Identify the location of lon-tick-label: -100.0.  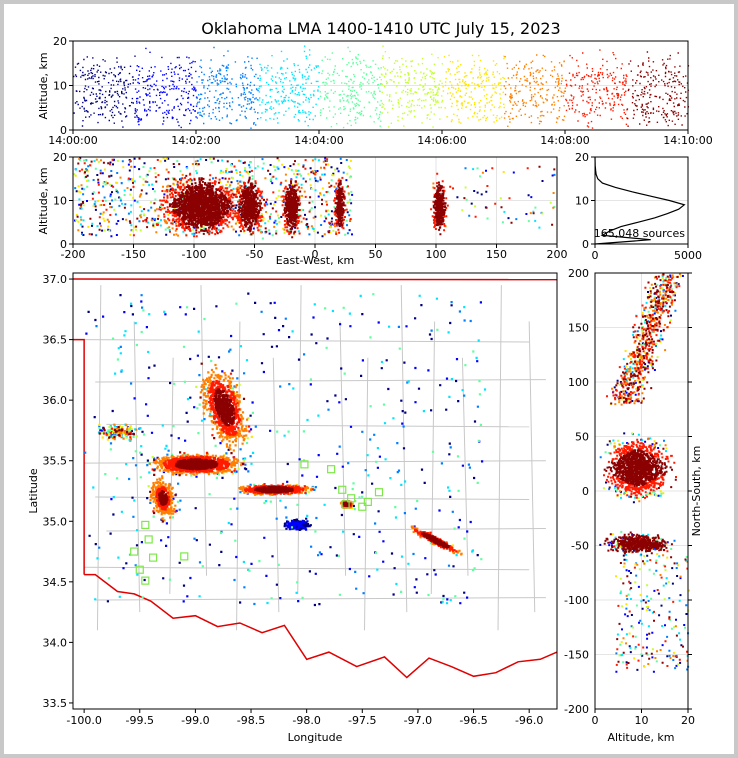
(83, 720).